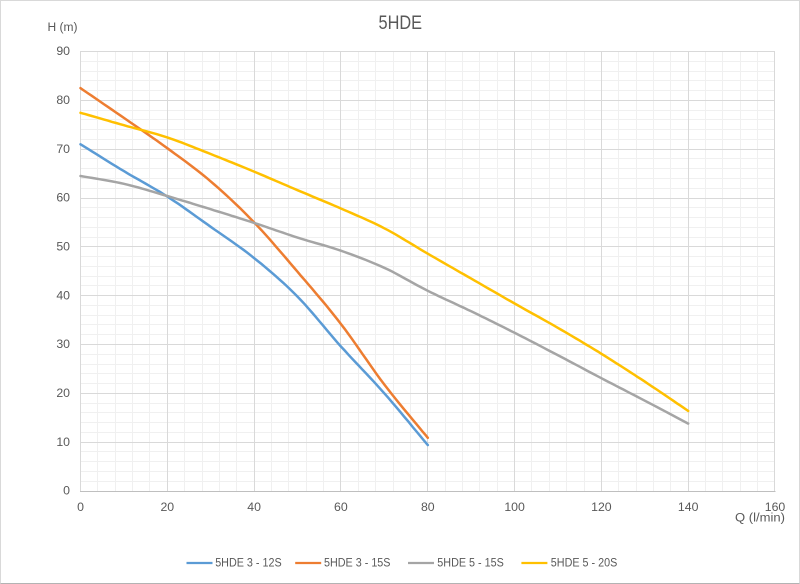 The height and width of the screenshot is (584, 800). What do you see at coordinates (514, 507) in the screenshot?
I see `svg-text: 100` at bounding box center [514, 507].